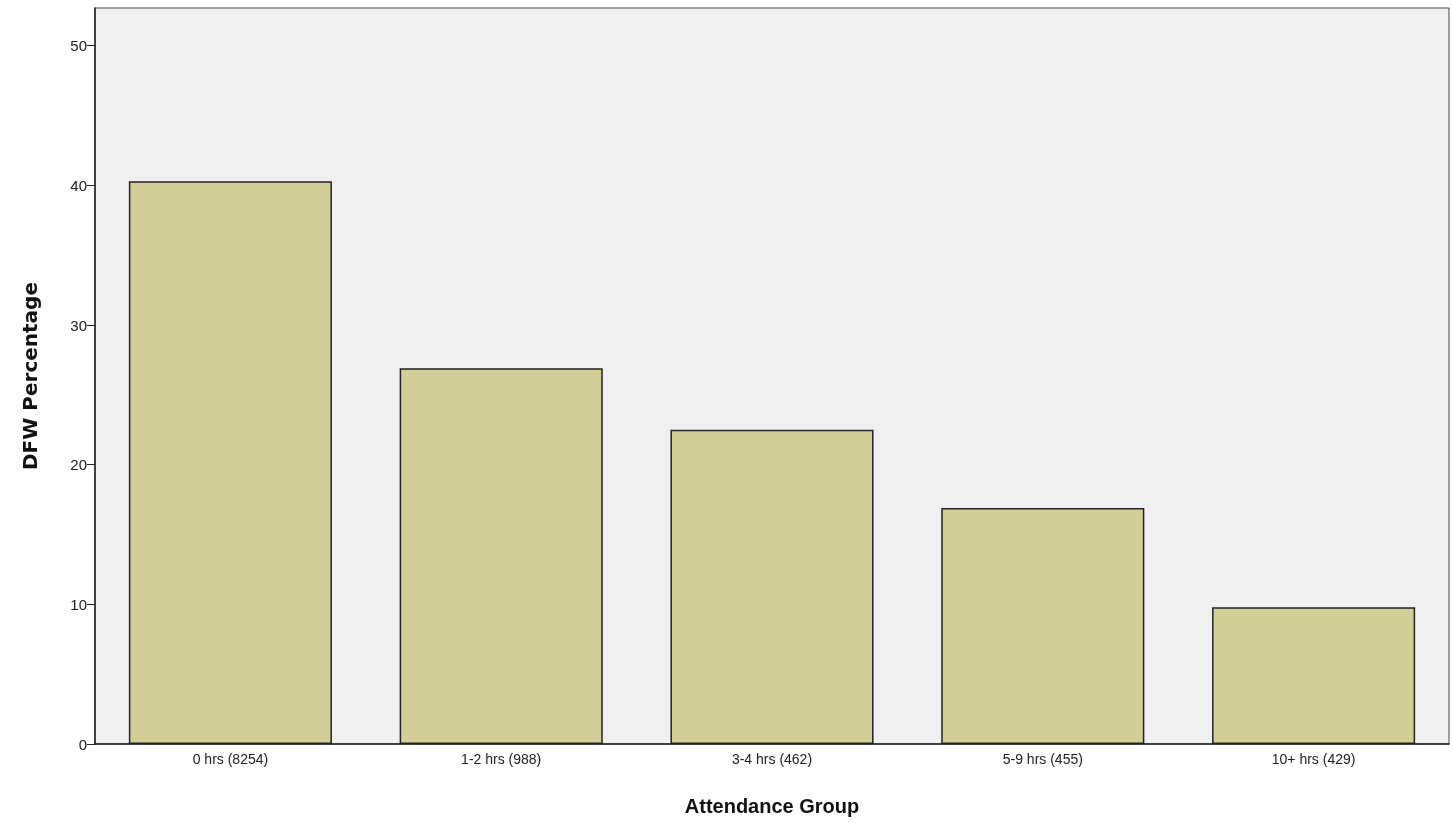 This screenshot has height=823, width=1452. Describe the element at coordinates (501, 759) in the screenshot. I see `x-tick-label: 1-2 hrs (988)` at that location.